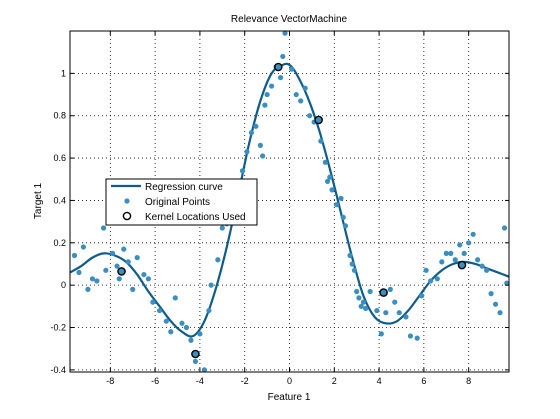  I want to click on x-tick-label: 4, so click(379, 381).